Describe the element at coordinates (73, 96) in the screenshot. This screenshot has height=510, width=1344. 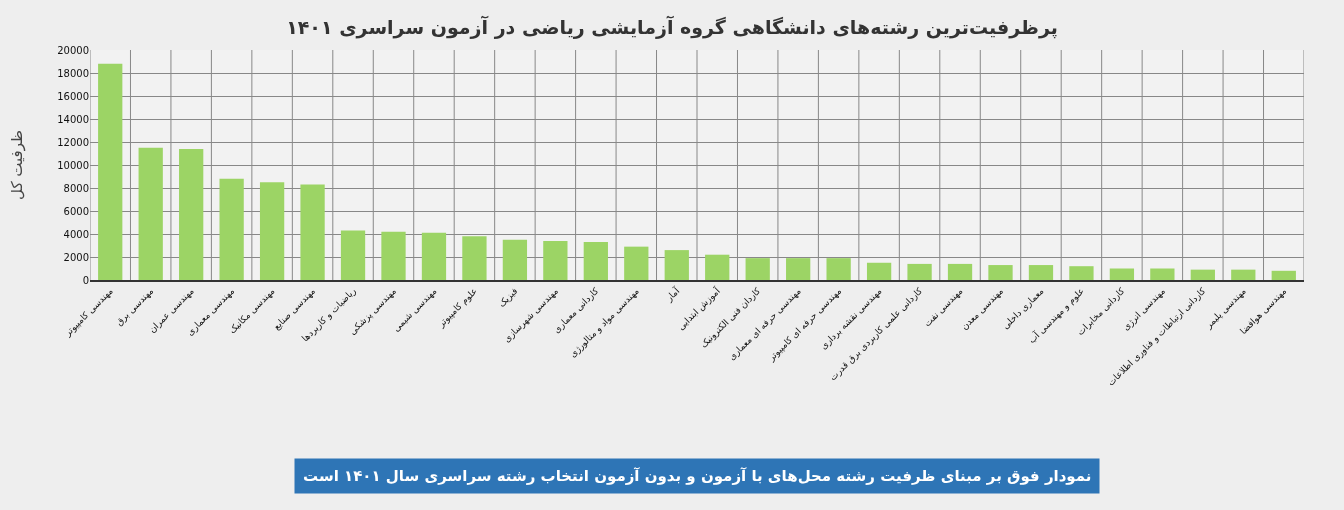
I see `y-tick-label: 16000` at that location.